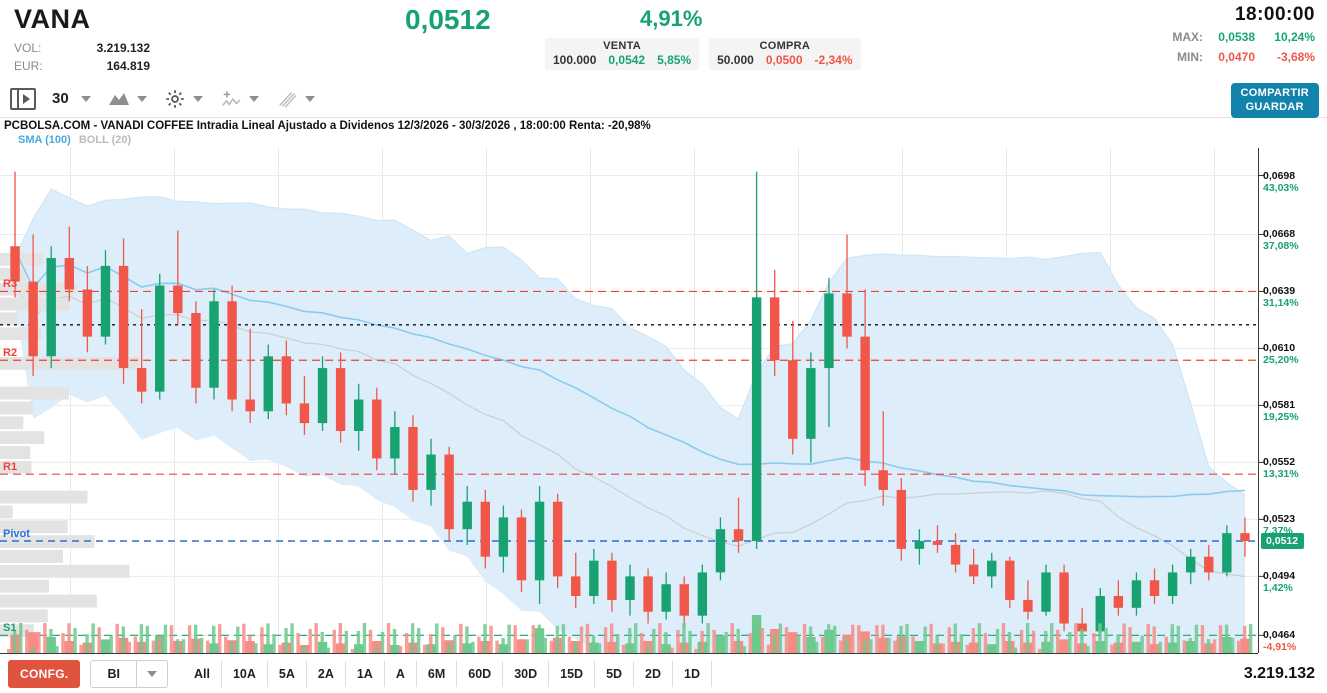  What do you see at coordinates (1274, 14) in the screenshot?
I see `session-time: 18:00:00` at bounding box center [1274, 14].